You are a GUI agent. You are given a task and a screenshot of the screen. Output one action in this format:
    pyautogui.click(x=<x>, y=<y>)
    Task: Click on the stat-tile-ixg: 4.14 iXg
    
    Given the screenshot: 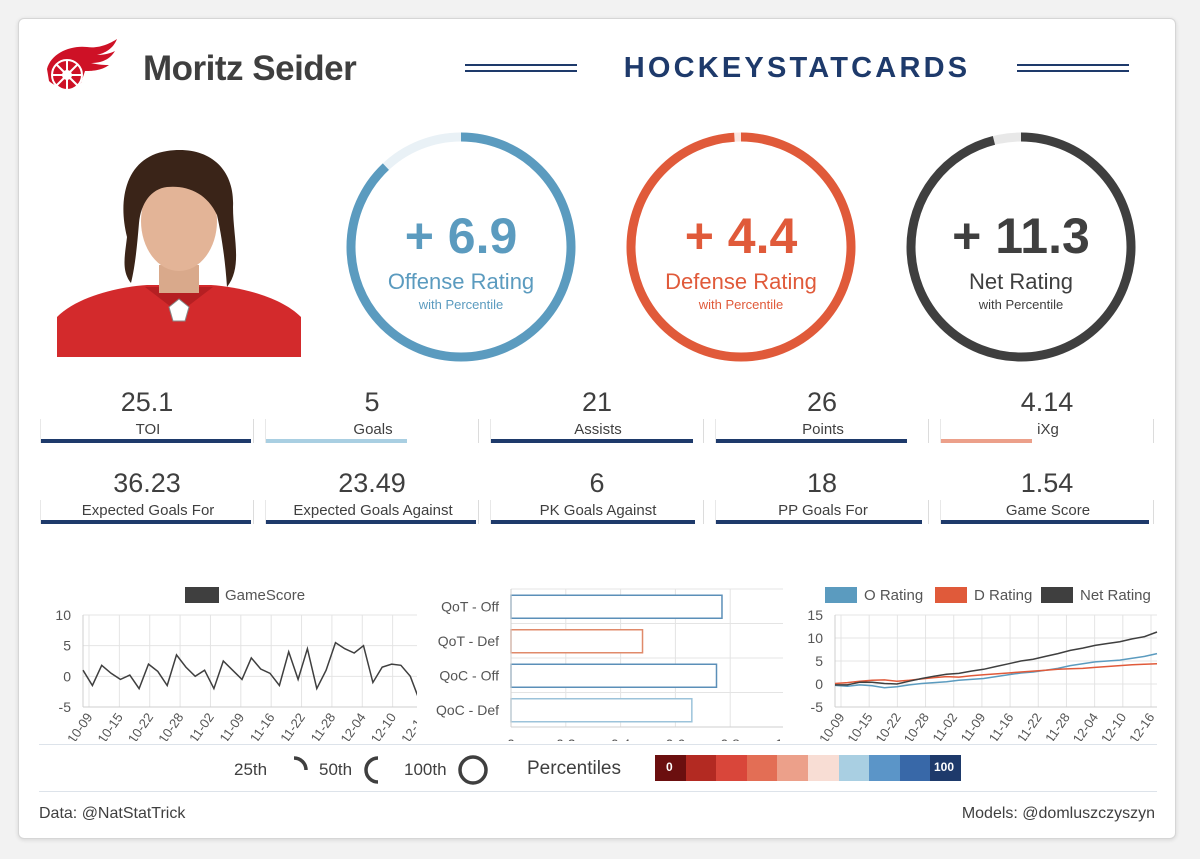 What is the action you would take?
    pyautogui.click(x=1047, y=414)
    